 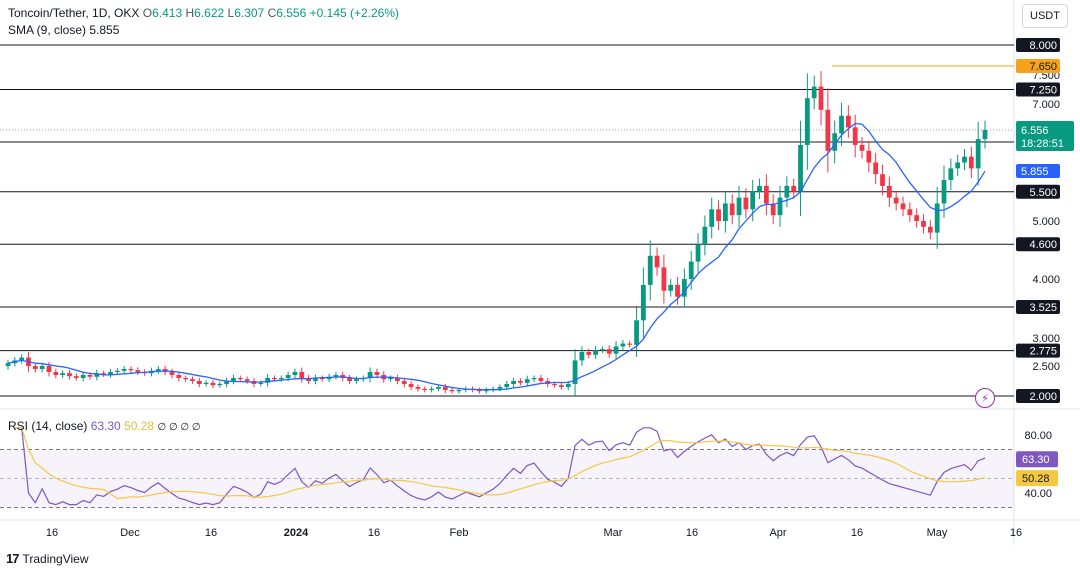 What do you see at coordinates (47, 30) in the screenshot?
I see `sma-label: SMA (9, close)` at bounding box center [47, 30].